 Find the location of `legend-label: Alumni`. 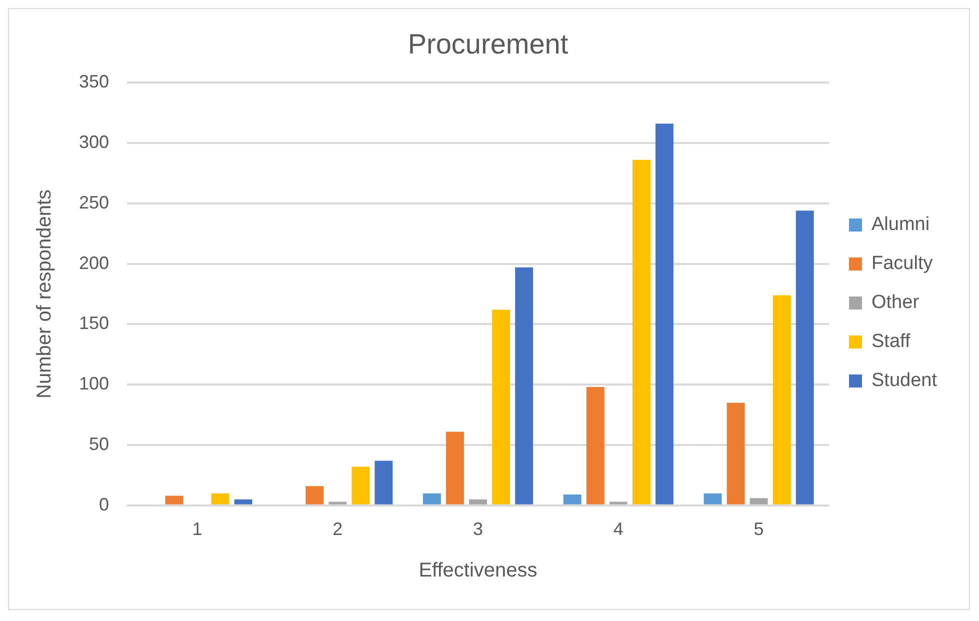

legend-label: Alumni is located at coordinates (901, 225).